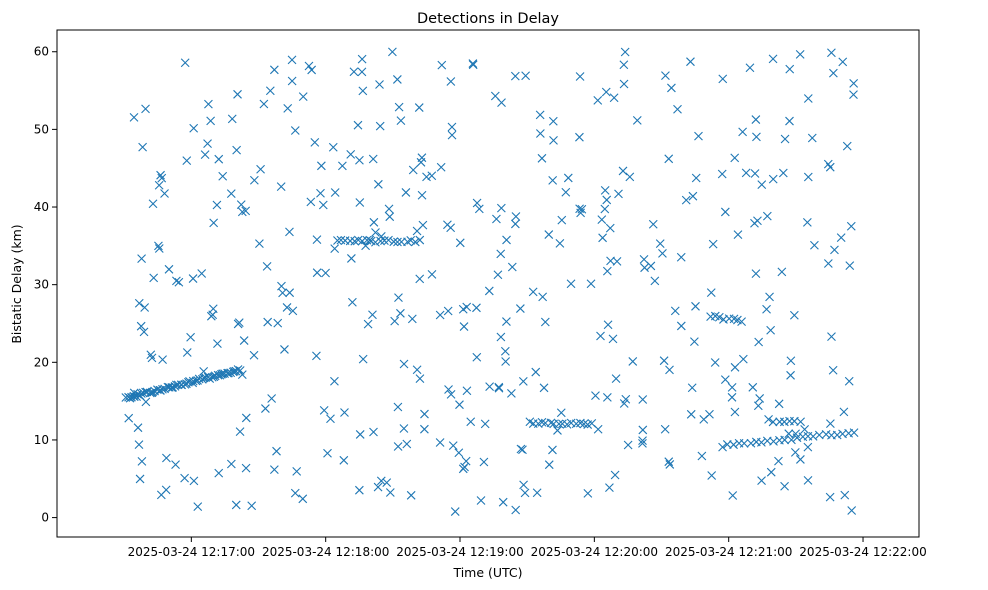 The height and width of the screenshot is (590, 988). I want to click on x-axis-label: Time (UTC), so click(487, 572).